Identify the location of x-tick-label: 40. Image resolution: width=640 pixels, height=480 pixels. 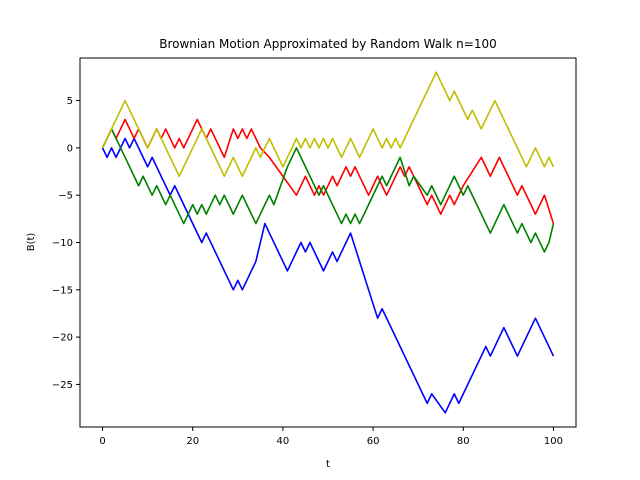
(283, 441).